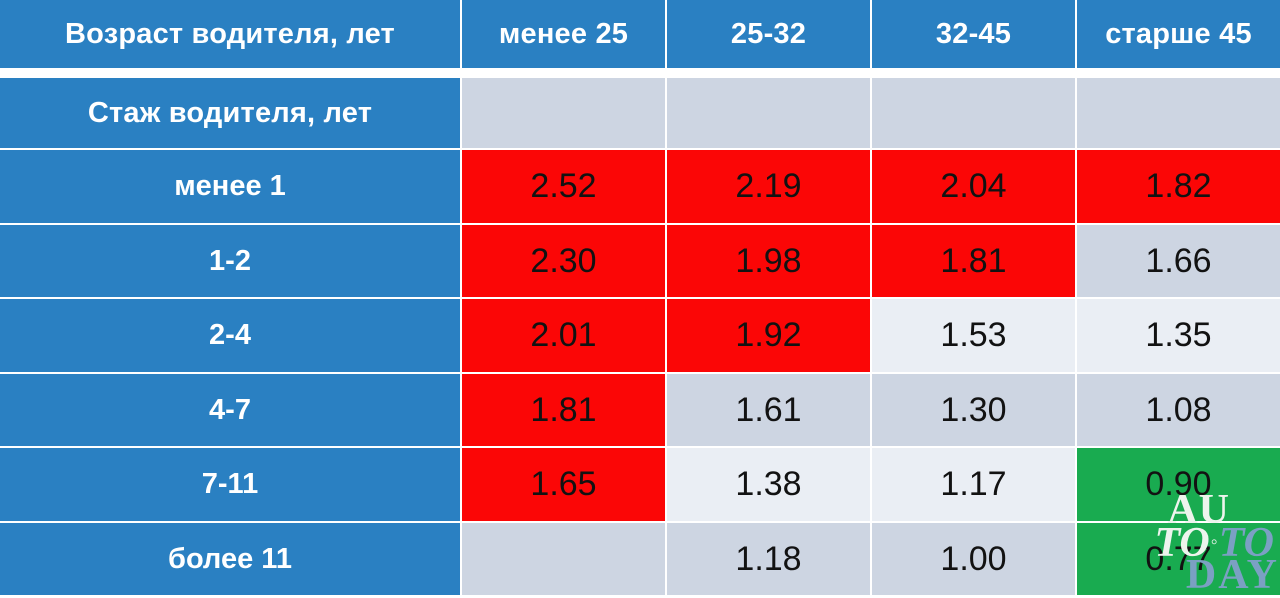 This screenshot has height=598, width=1280. I want to click on row-label: 2-4, so click(230, 335).